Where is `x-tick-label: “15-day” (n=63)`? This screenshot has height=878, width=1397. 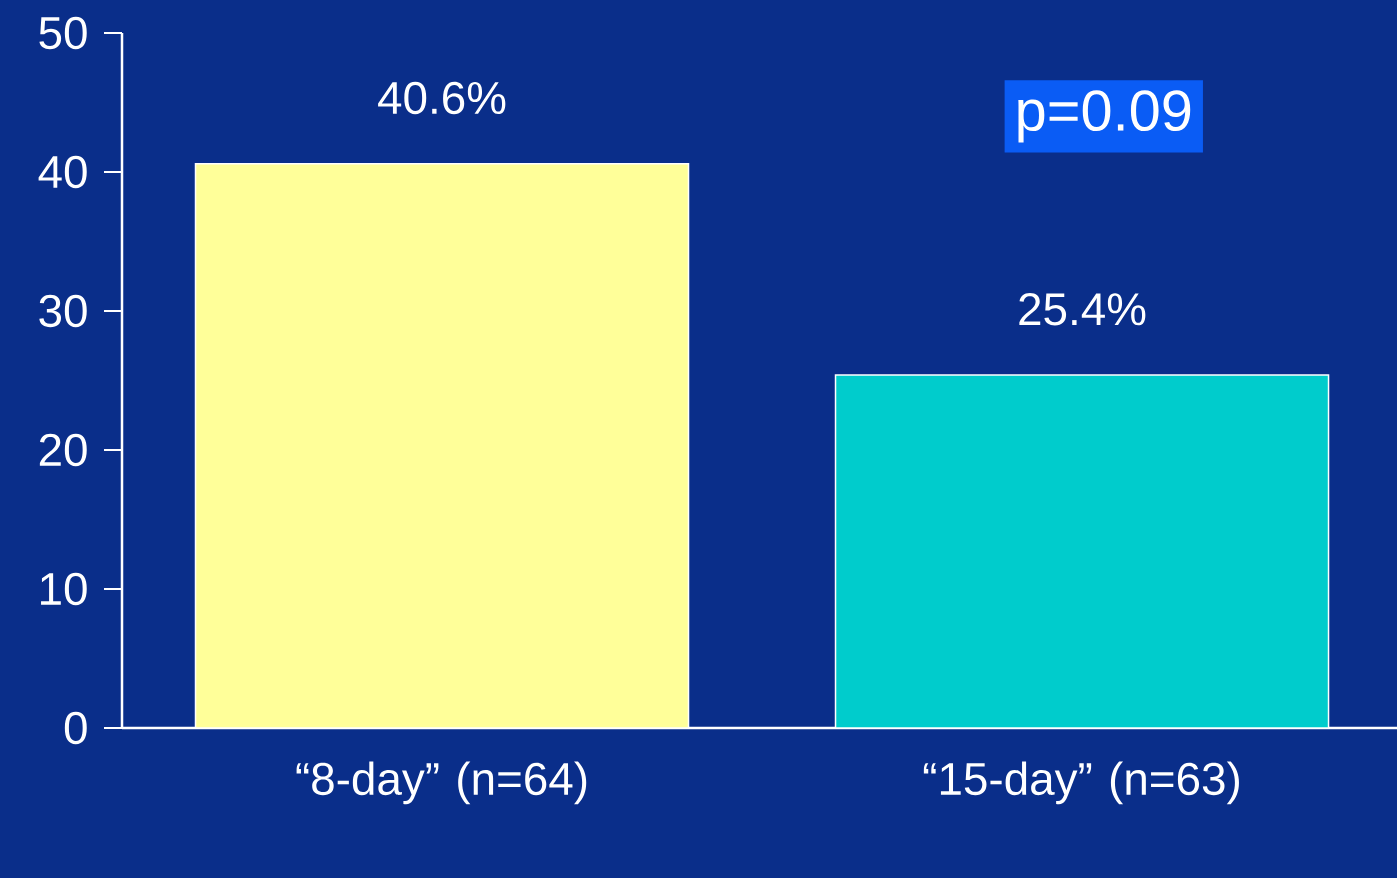
x-tick-label: “15-day” (n=63) is located at coordinates (1081, 783).